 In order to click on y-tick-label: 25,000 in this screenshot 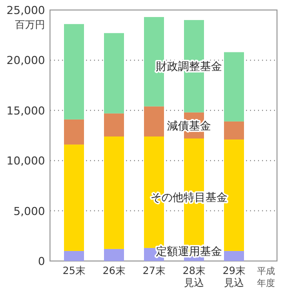, I will do `click(25, 10)`.